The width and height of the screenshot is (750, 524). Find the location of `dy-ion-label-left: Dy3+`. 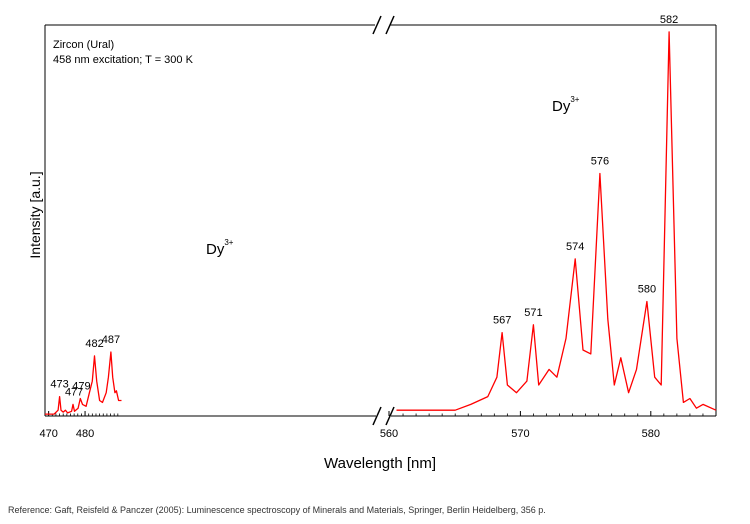

dy-ion-label-left: Dy3+ is located at coordinates (219, 248).